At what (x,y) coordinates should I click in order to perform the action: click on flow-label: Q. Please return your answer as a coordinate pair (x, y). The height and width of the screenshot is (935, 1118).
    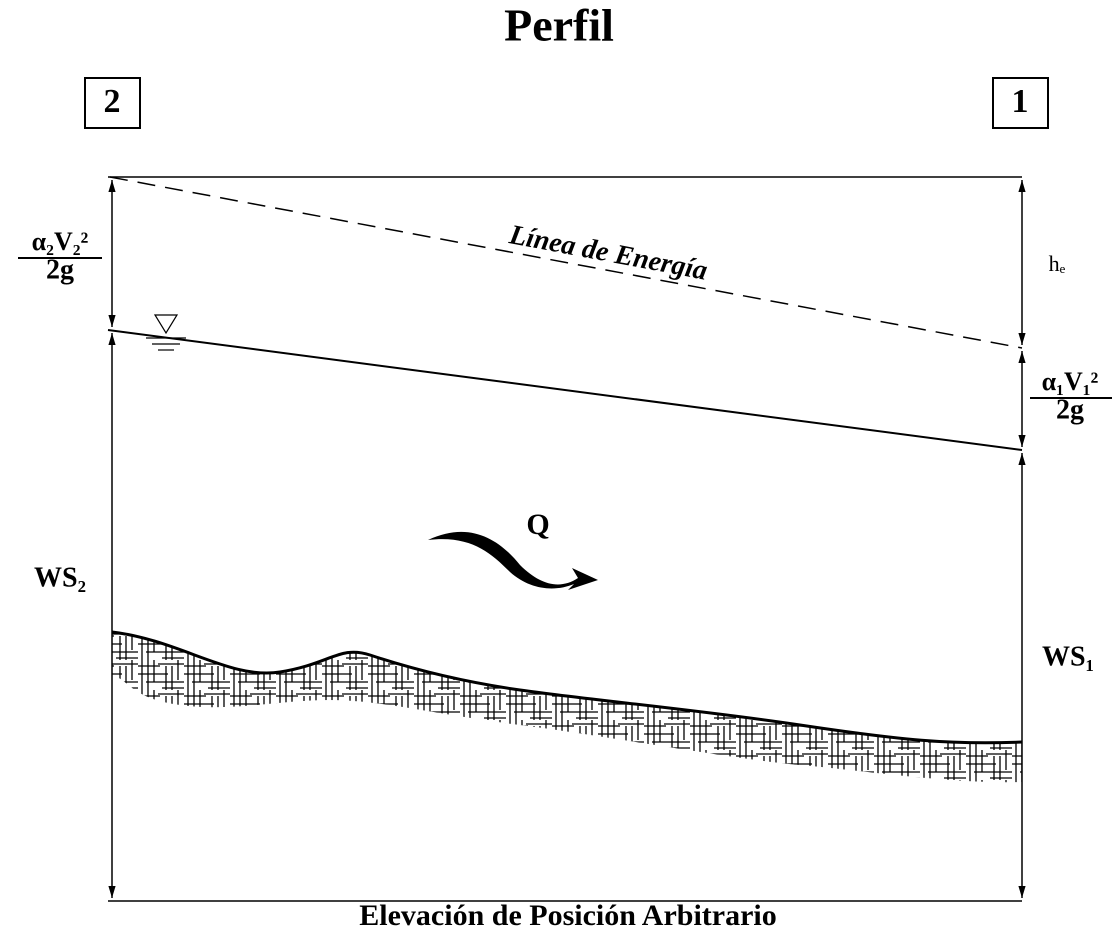
    Looking at the image, I should click on (537, 524).